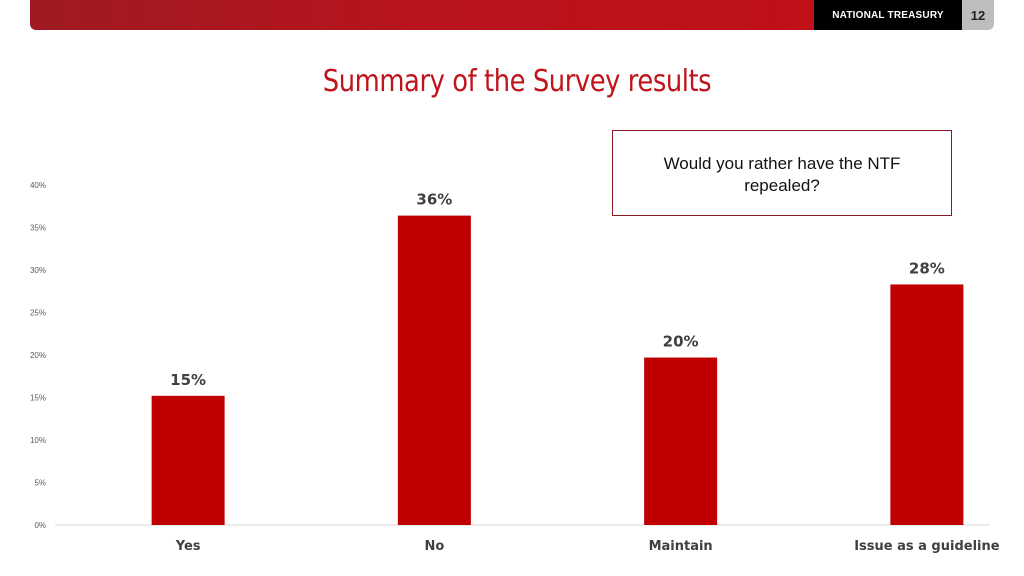  I want to click on x-category-label: No, so click(434, 546).